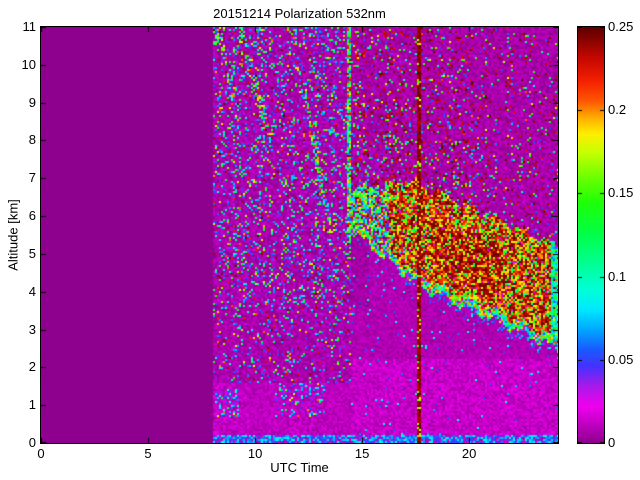 The height and width of the screenshot is (480, 640). What do you see at coordinates (32, 216) in the screenshot?
I see `y-tick-label: 6` at bounding box center [32, 216].